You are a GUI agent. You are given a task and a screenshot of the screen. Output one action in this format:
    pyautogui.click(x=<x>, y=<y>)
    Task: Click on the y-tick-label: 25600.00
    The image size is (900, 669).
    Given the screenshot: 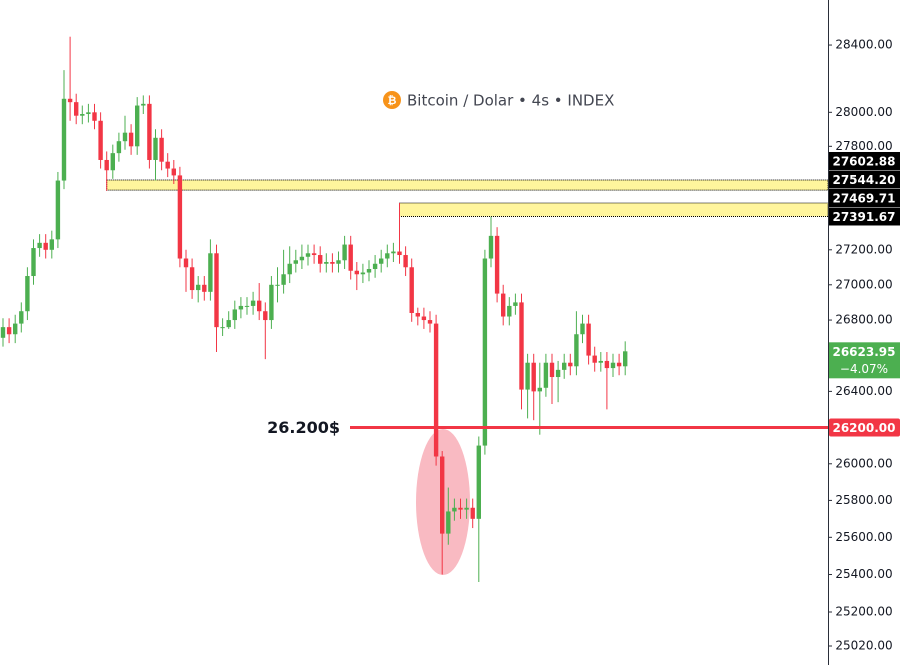 What is the action you would take?
    pyautogui.click(x=863, y=537)
    